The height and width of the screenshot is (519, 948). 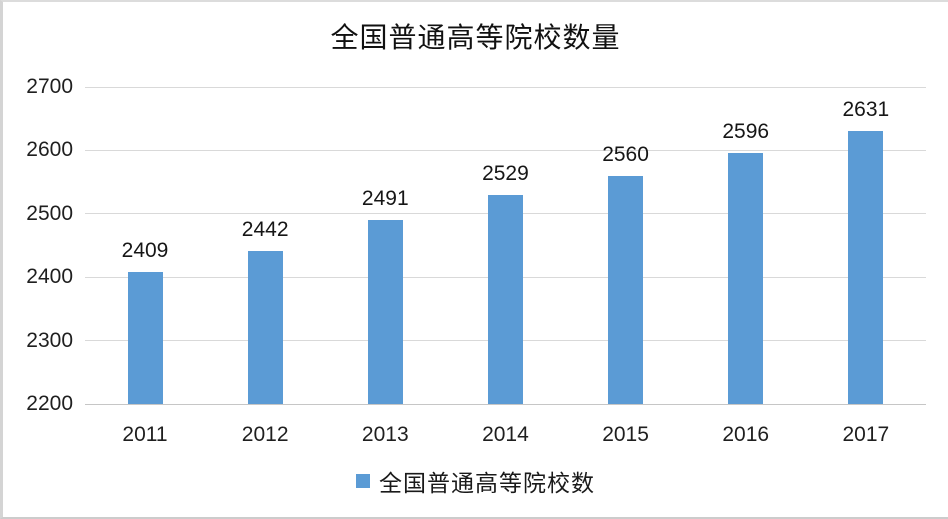 I want to click on bar-value-label: 2529, so click(x=505, y=174).